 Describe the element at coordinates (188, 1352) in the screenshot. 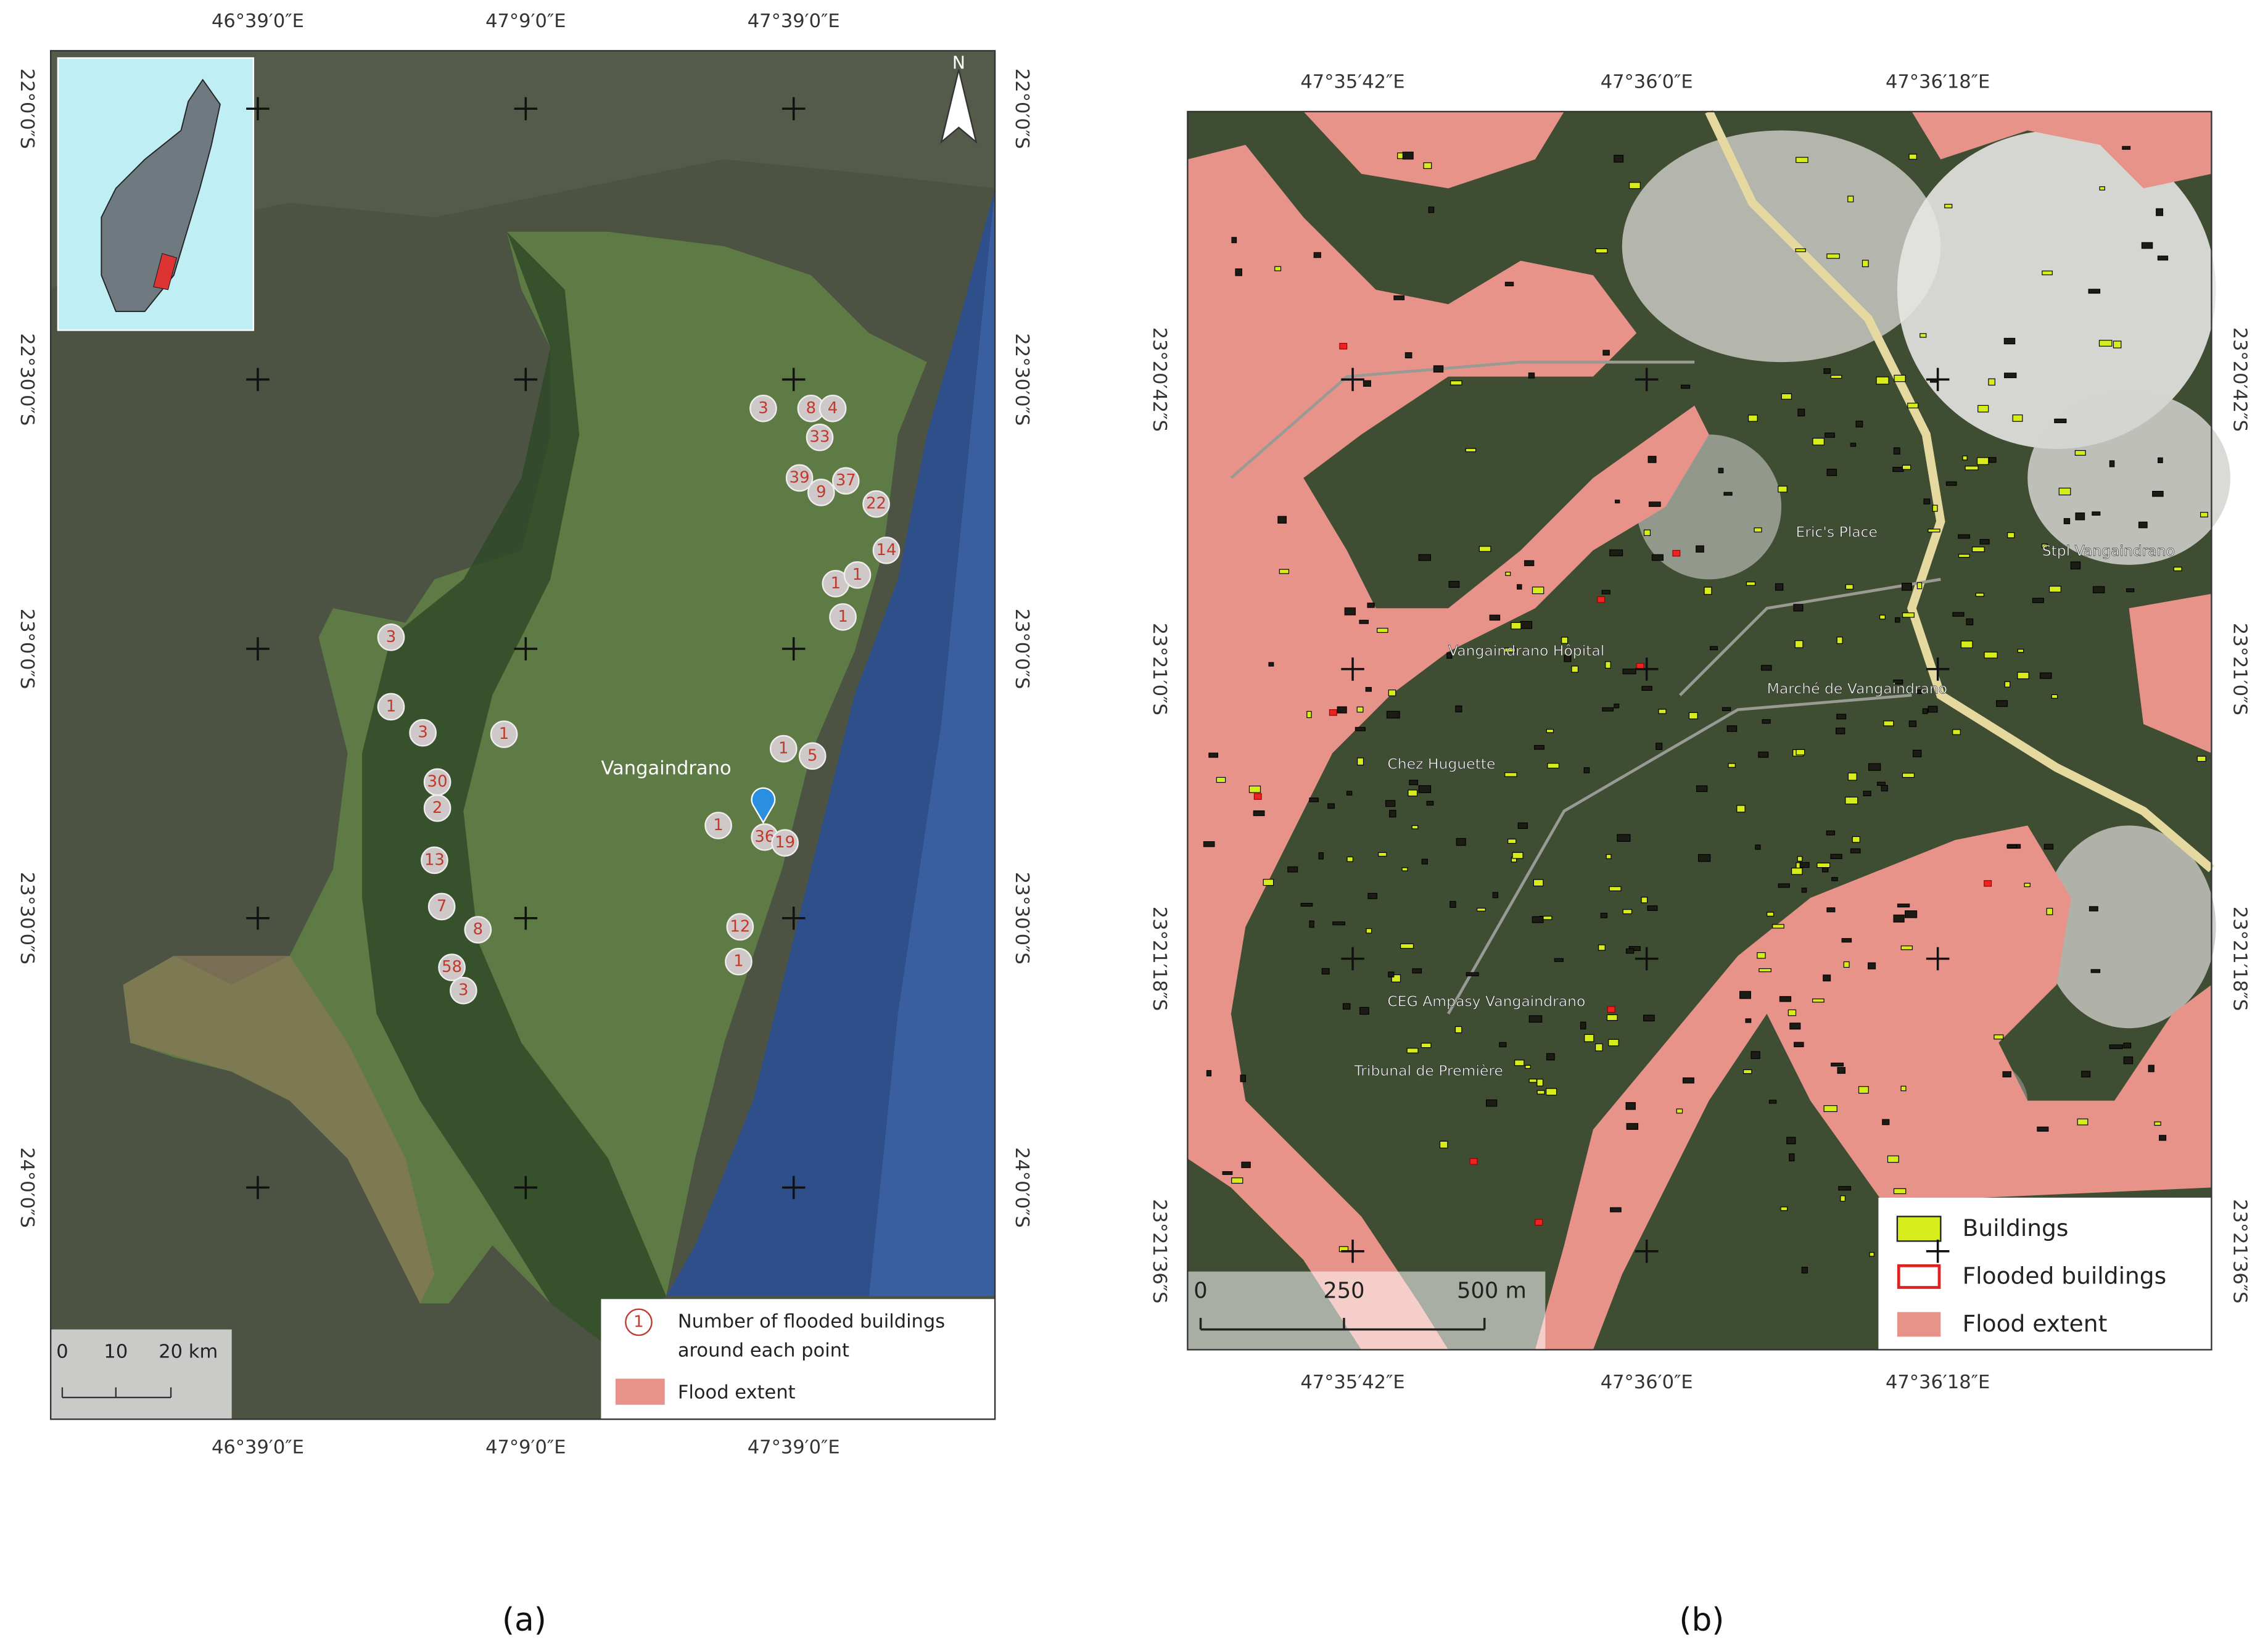

I see `scale-label: 20 km` at that location.